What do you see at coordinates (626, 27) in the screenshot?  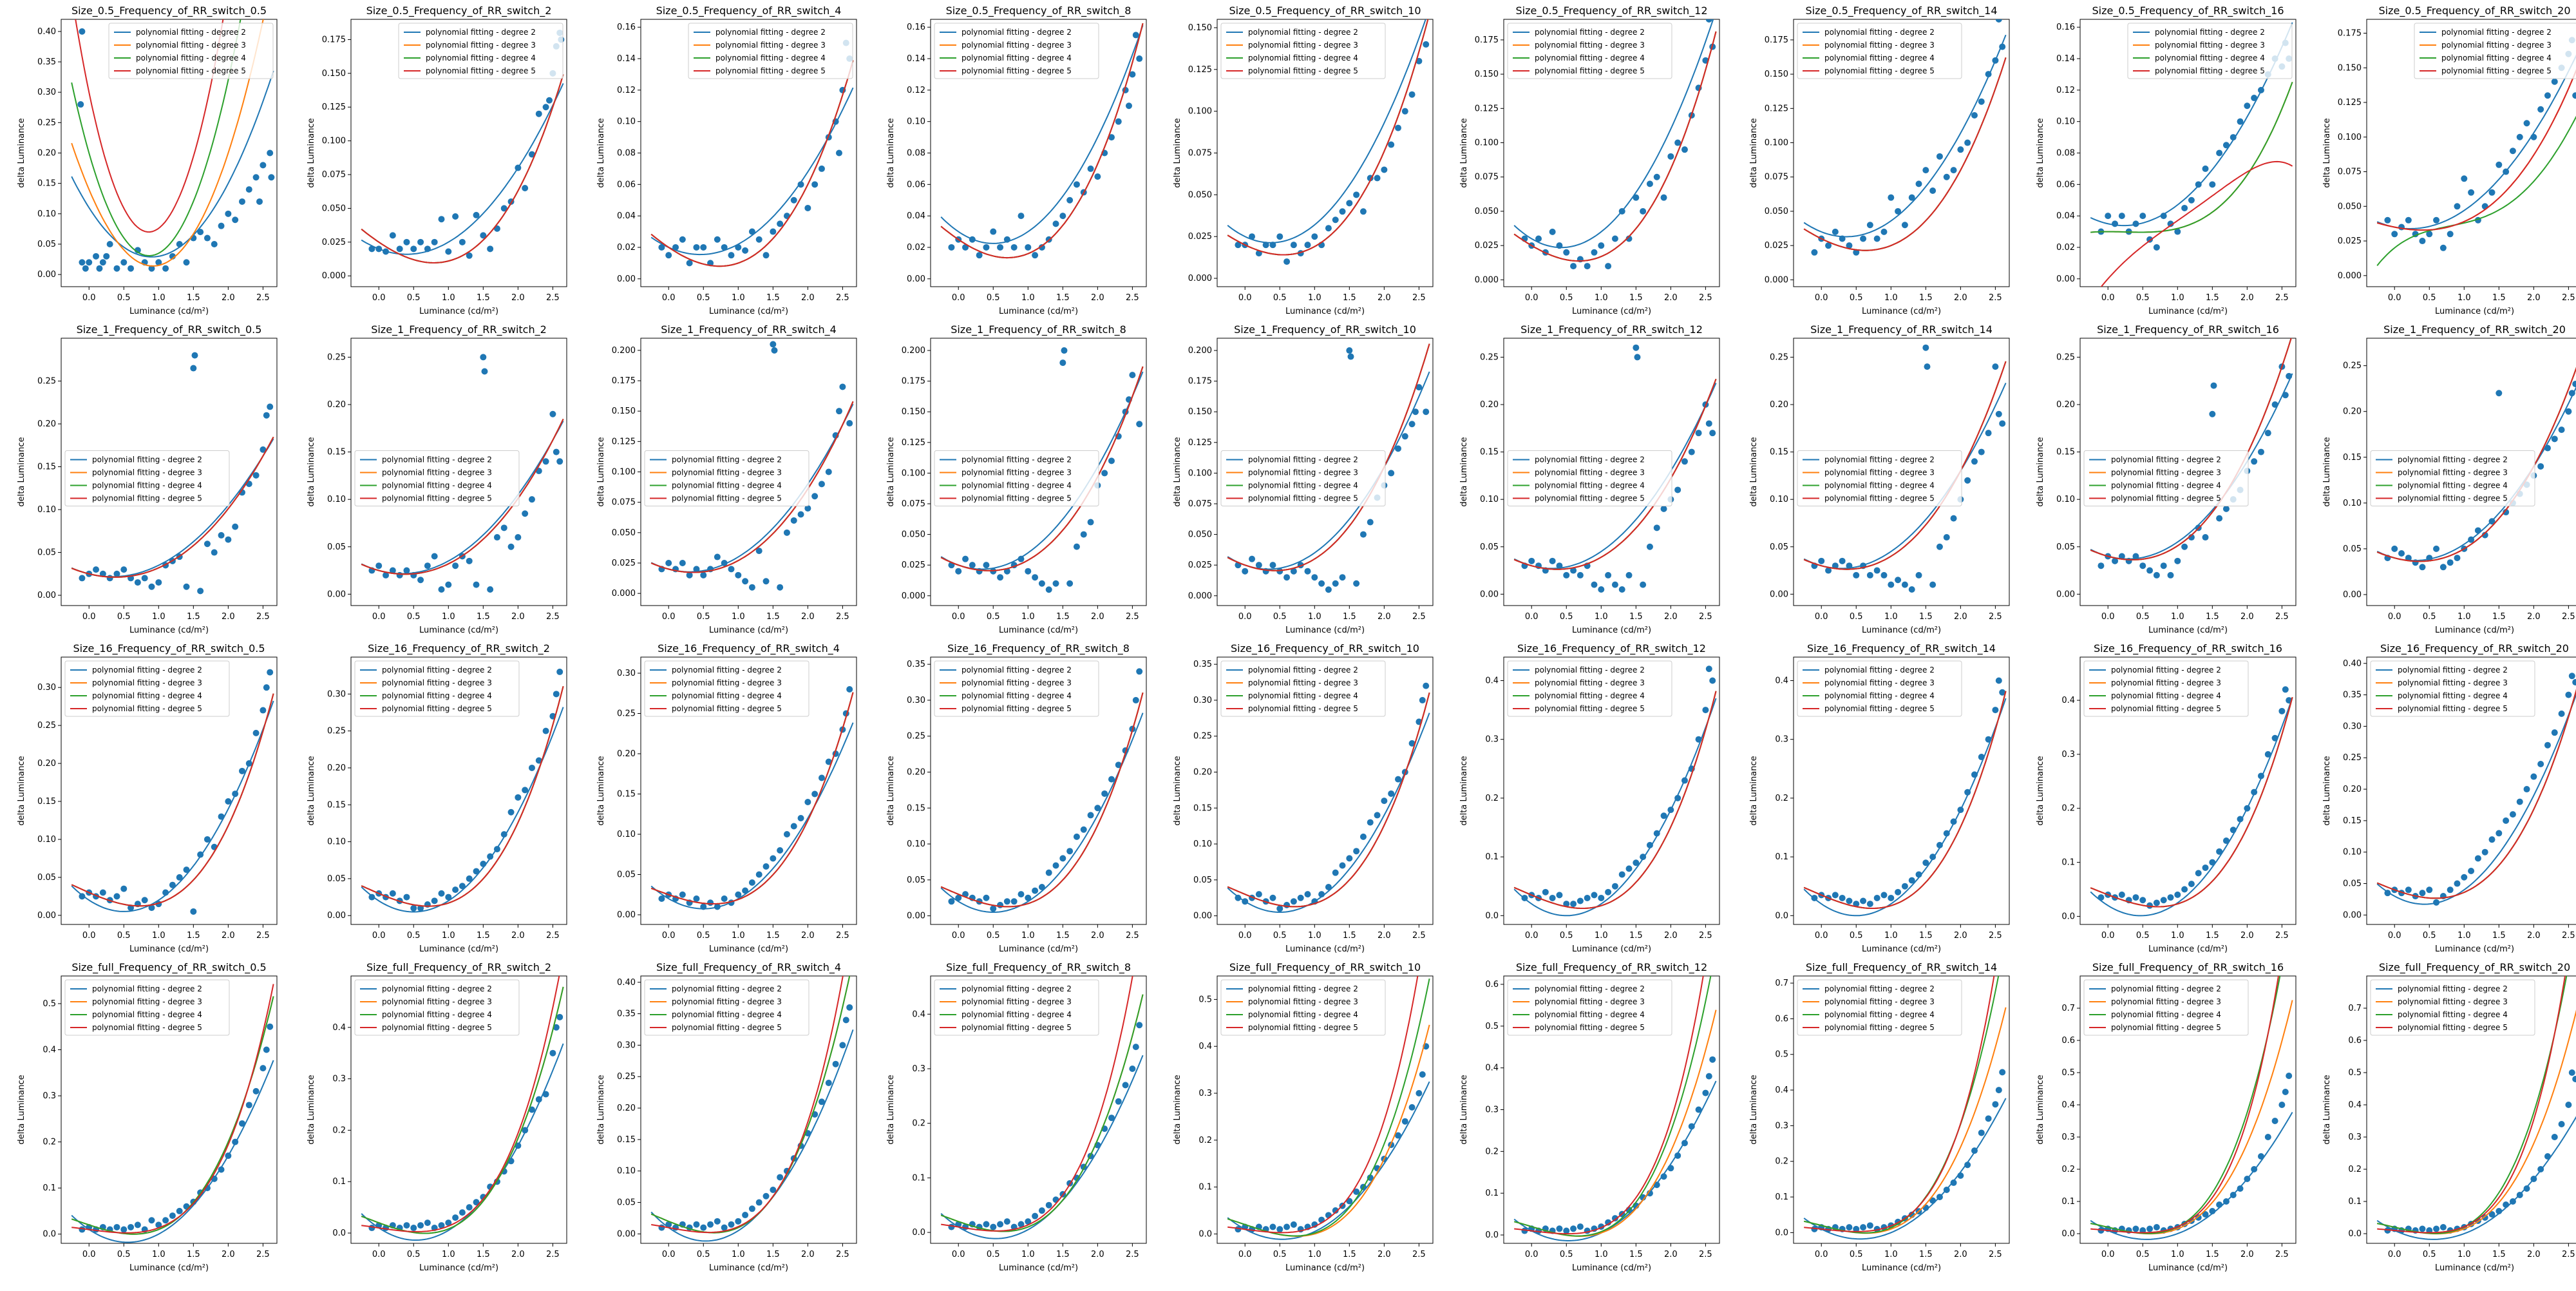 I see `y-tick-label: 0.16` at bounding box center [626, 27].